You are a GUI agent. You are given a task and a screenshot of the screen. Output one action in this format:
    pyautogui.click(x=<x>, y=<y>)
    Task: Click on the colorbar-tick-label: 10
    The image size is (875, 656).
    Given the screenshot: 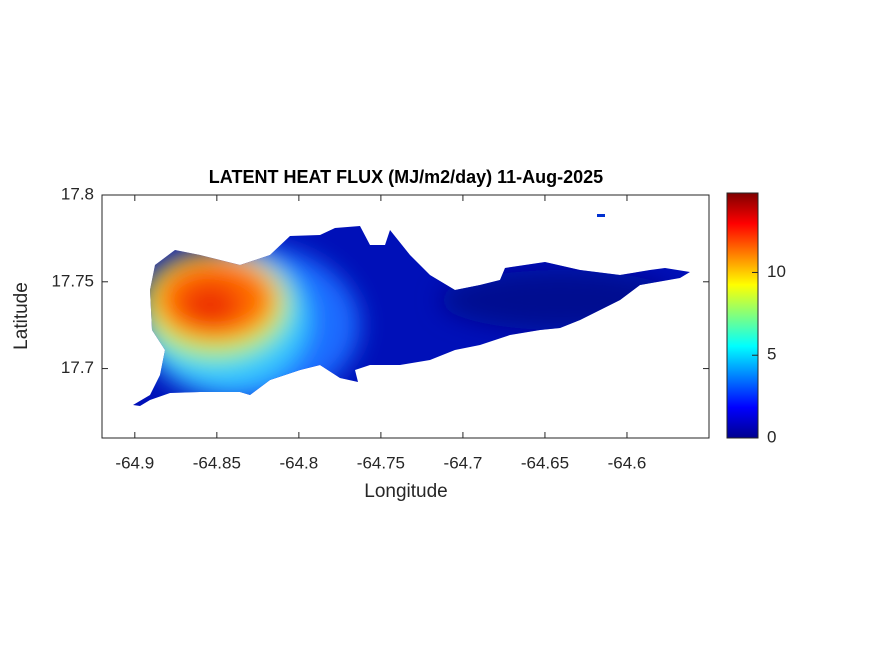 What is the action you would take?
    pyautogui.click(x=776, y=271)
    